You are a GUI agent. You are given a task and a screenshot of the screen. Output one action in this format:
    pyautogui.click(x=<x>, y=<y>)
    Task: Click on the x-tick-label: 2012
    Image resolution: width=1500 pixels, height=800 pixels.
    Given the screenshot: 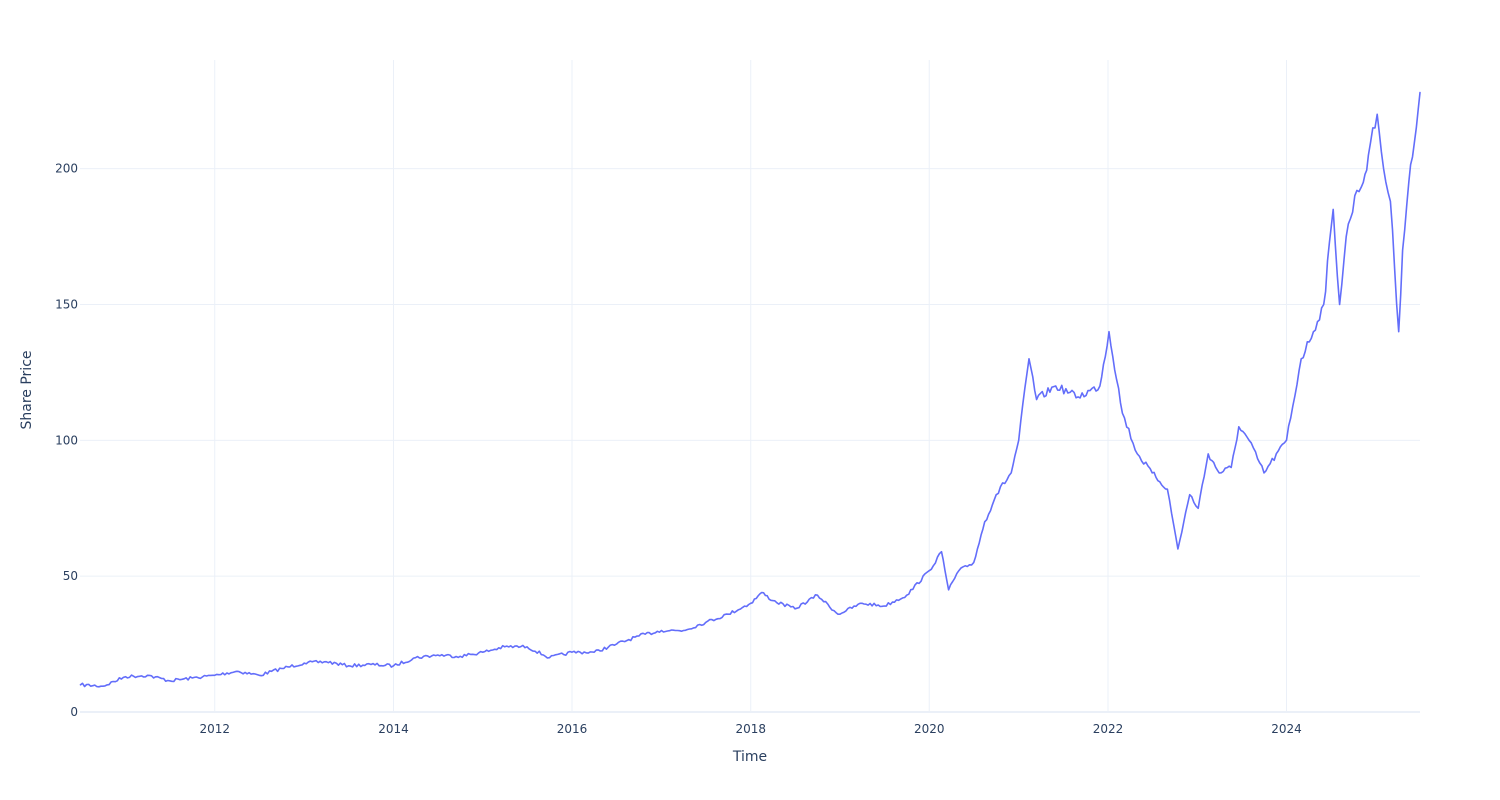 What is the action you would take?
    pyautogui.click(x=214, y=729)
    